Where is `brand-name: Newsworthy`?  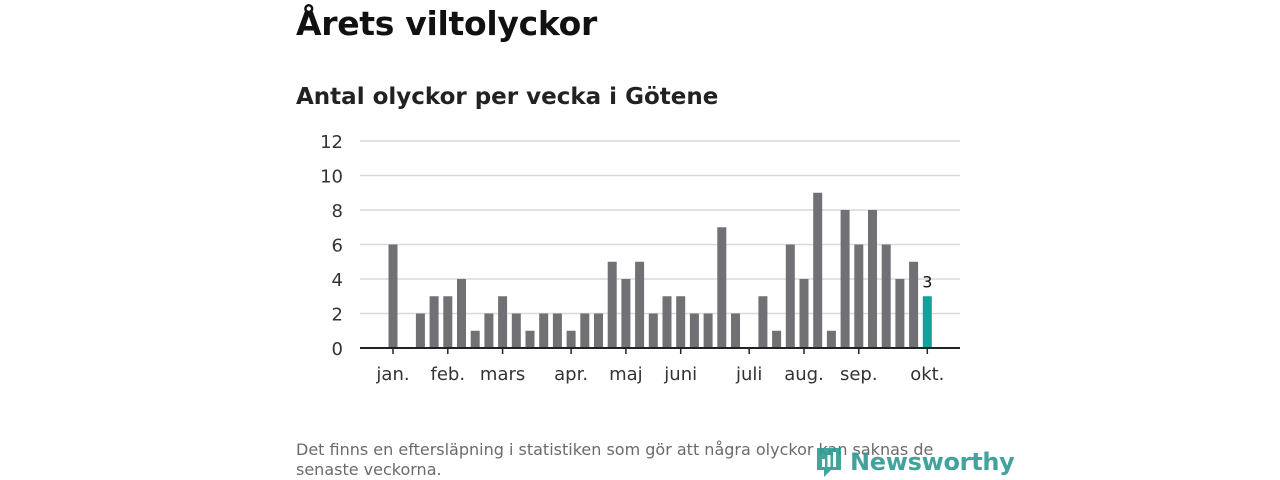
brand-name: Newsworthy is located at coordinates (932, 462).